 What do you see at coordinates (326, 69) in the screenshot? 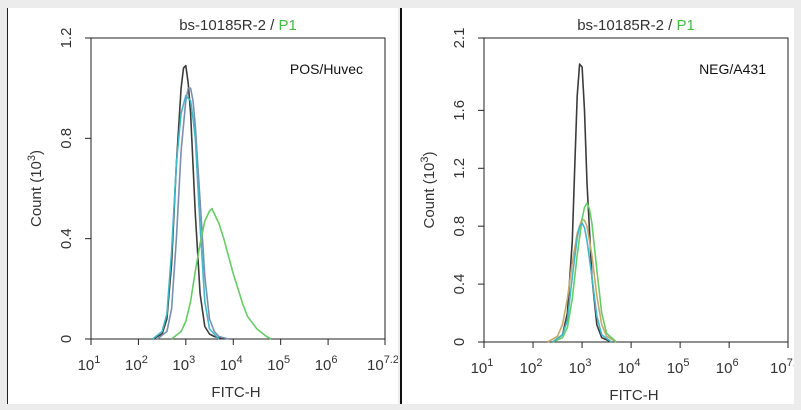
I see `sample-annotation: POS/Huvec` at bounding box center [326, 69].